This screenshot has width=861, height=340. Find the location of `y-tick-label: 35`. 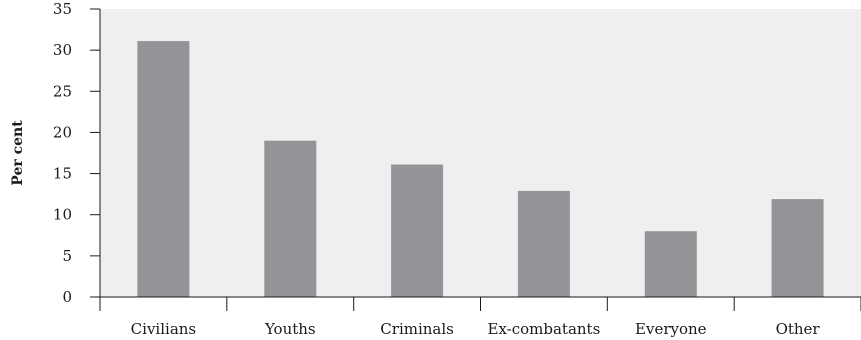

y-tick-label: 35 is located at coordinates (62, 9).